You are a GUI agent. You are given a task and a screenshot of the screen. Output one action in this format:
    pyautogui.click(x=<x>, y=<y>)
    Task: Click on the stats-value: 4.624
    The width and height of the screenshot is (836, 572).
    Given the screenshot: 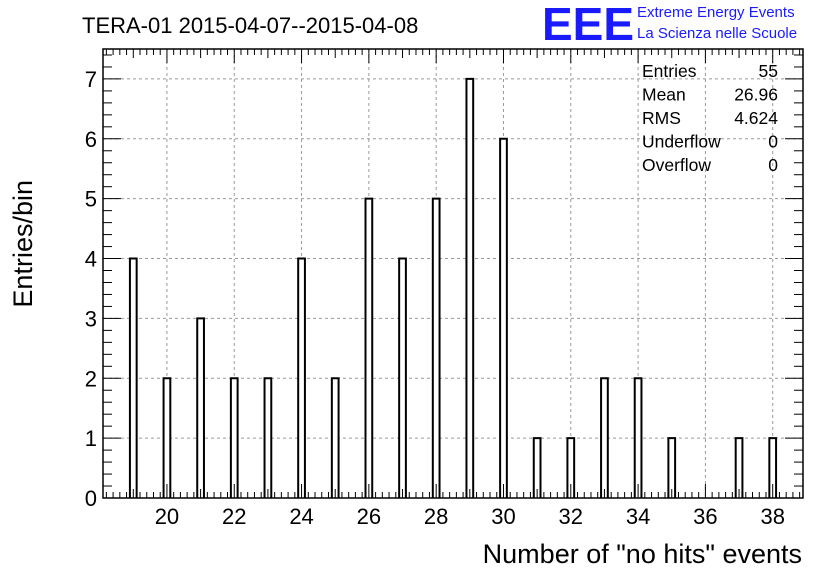 What is the action you would take?
    pyautogui.click(x=756, y=118)
    